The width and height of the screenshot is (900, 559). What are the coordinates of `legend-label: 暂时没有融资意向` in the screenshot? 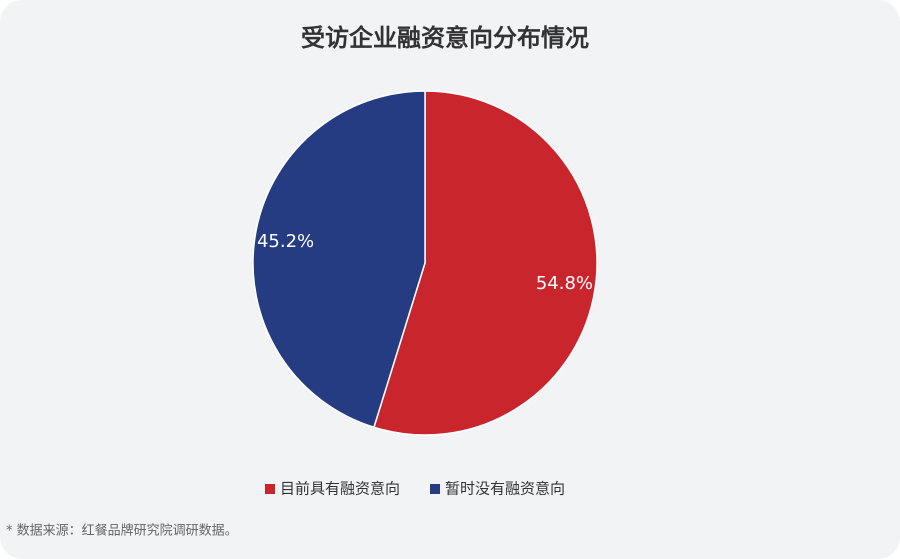 It's located at (505, 489).